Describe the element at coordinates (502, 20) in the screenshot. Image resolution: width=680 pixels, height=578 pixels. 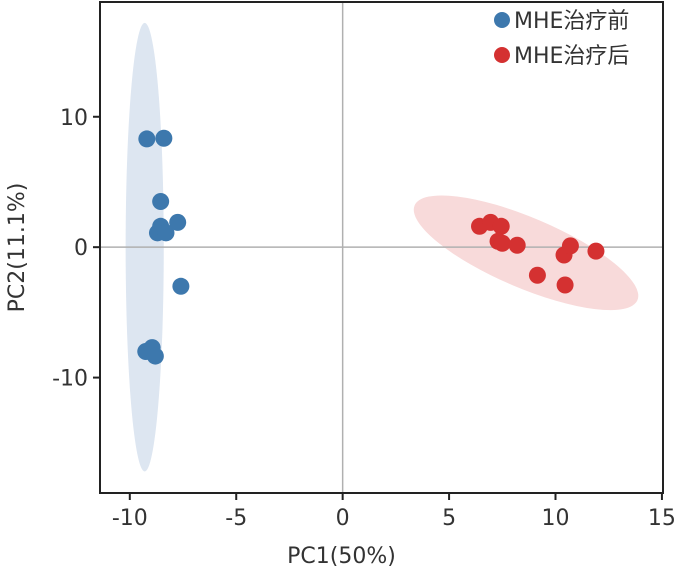
I see `legend-marker-before` at that location.